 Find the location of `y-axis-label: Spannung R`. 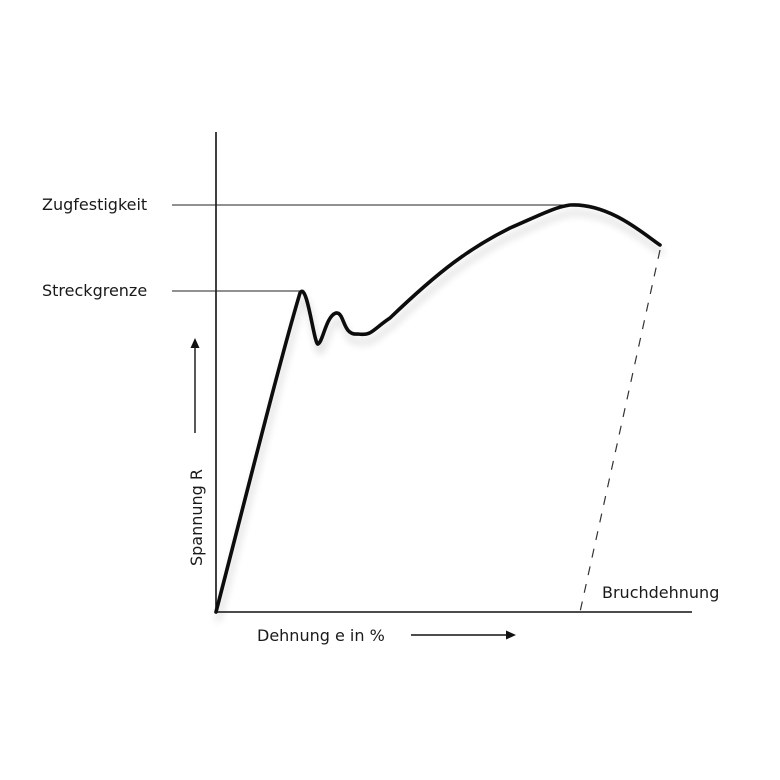

y-axis-label: Spannung R is located at coordinates (196, 517).